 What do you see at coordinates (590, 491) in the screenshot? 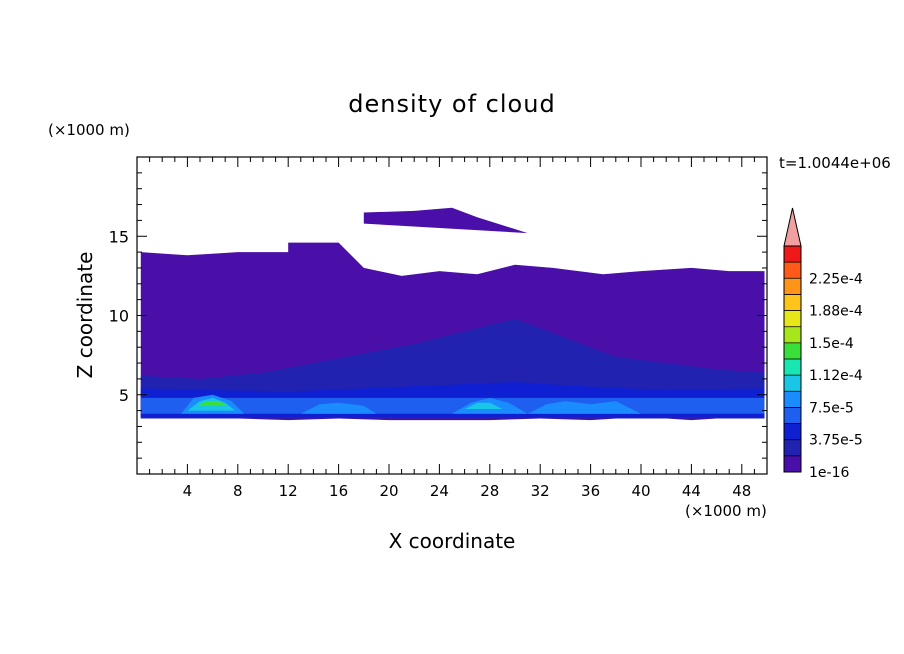
I see `x-tick-label: 36` at bounding box center [590, 491].